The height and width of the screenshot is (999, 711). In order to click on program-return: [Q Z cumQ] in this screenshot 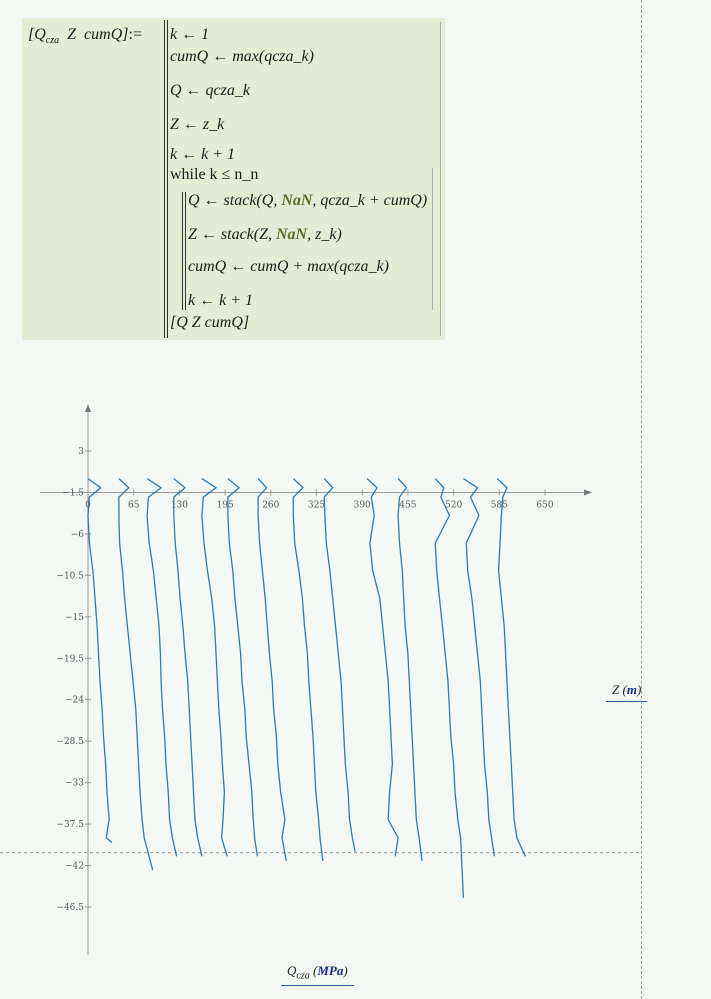, I will do `click(210, 322)`.